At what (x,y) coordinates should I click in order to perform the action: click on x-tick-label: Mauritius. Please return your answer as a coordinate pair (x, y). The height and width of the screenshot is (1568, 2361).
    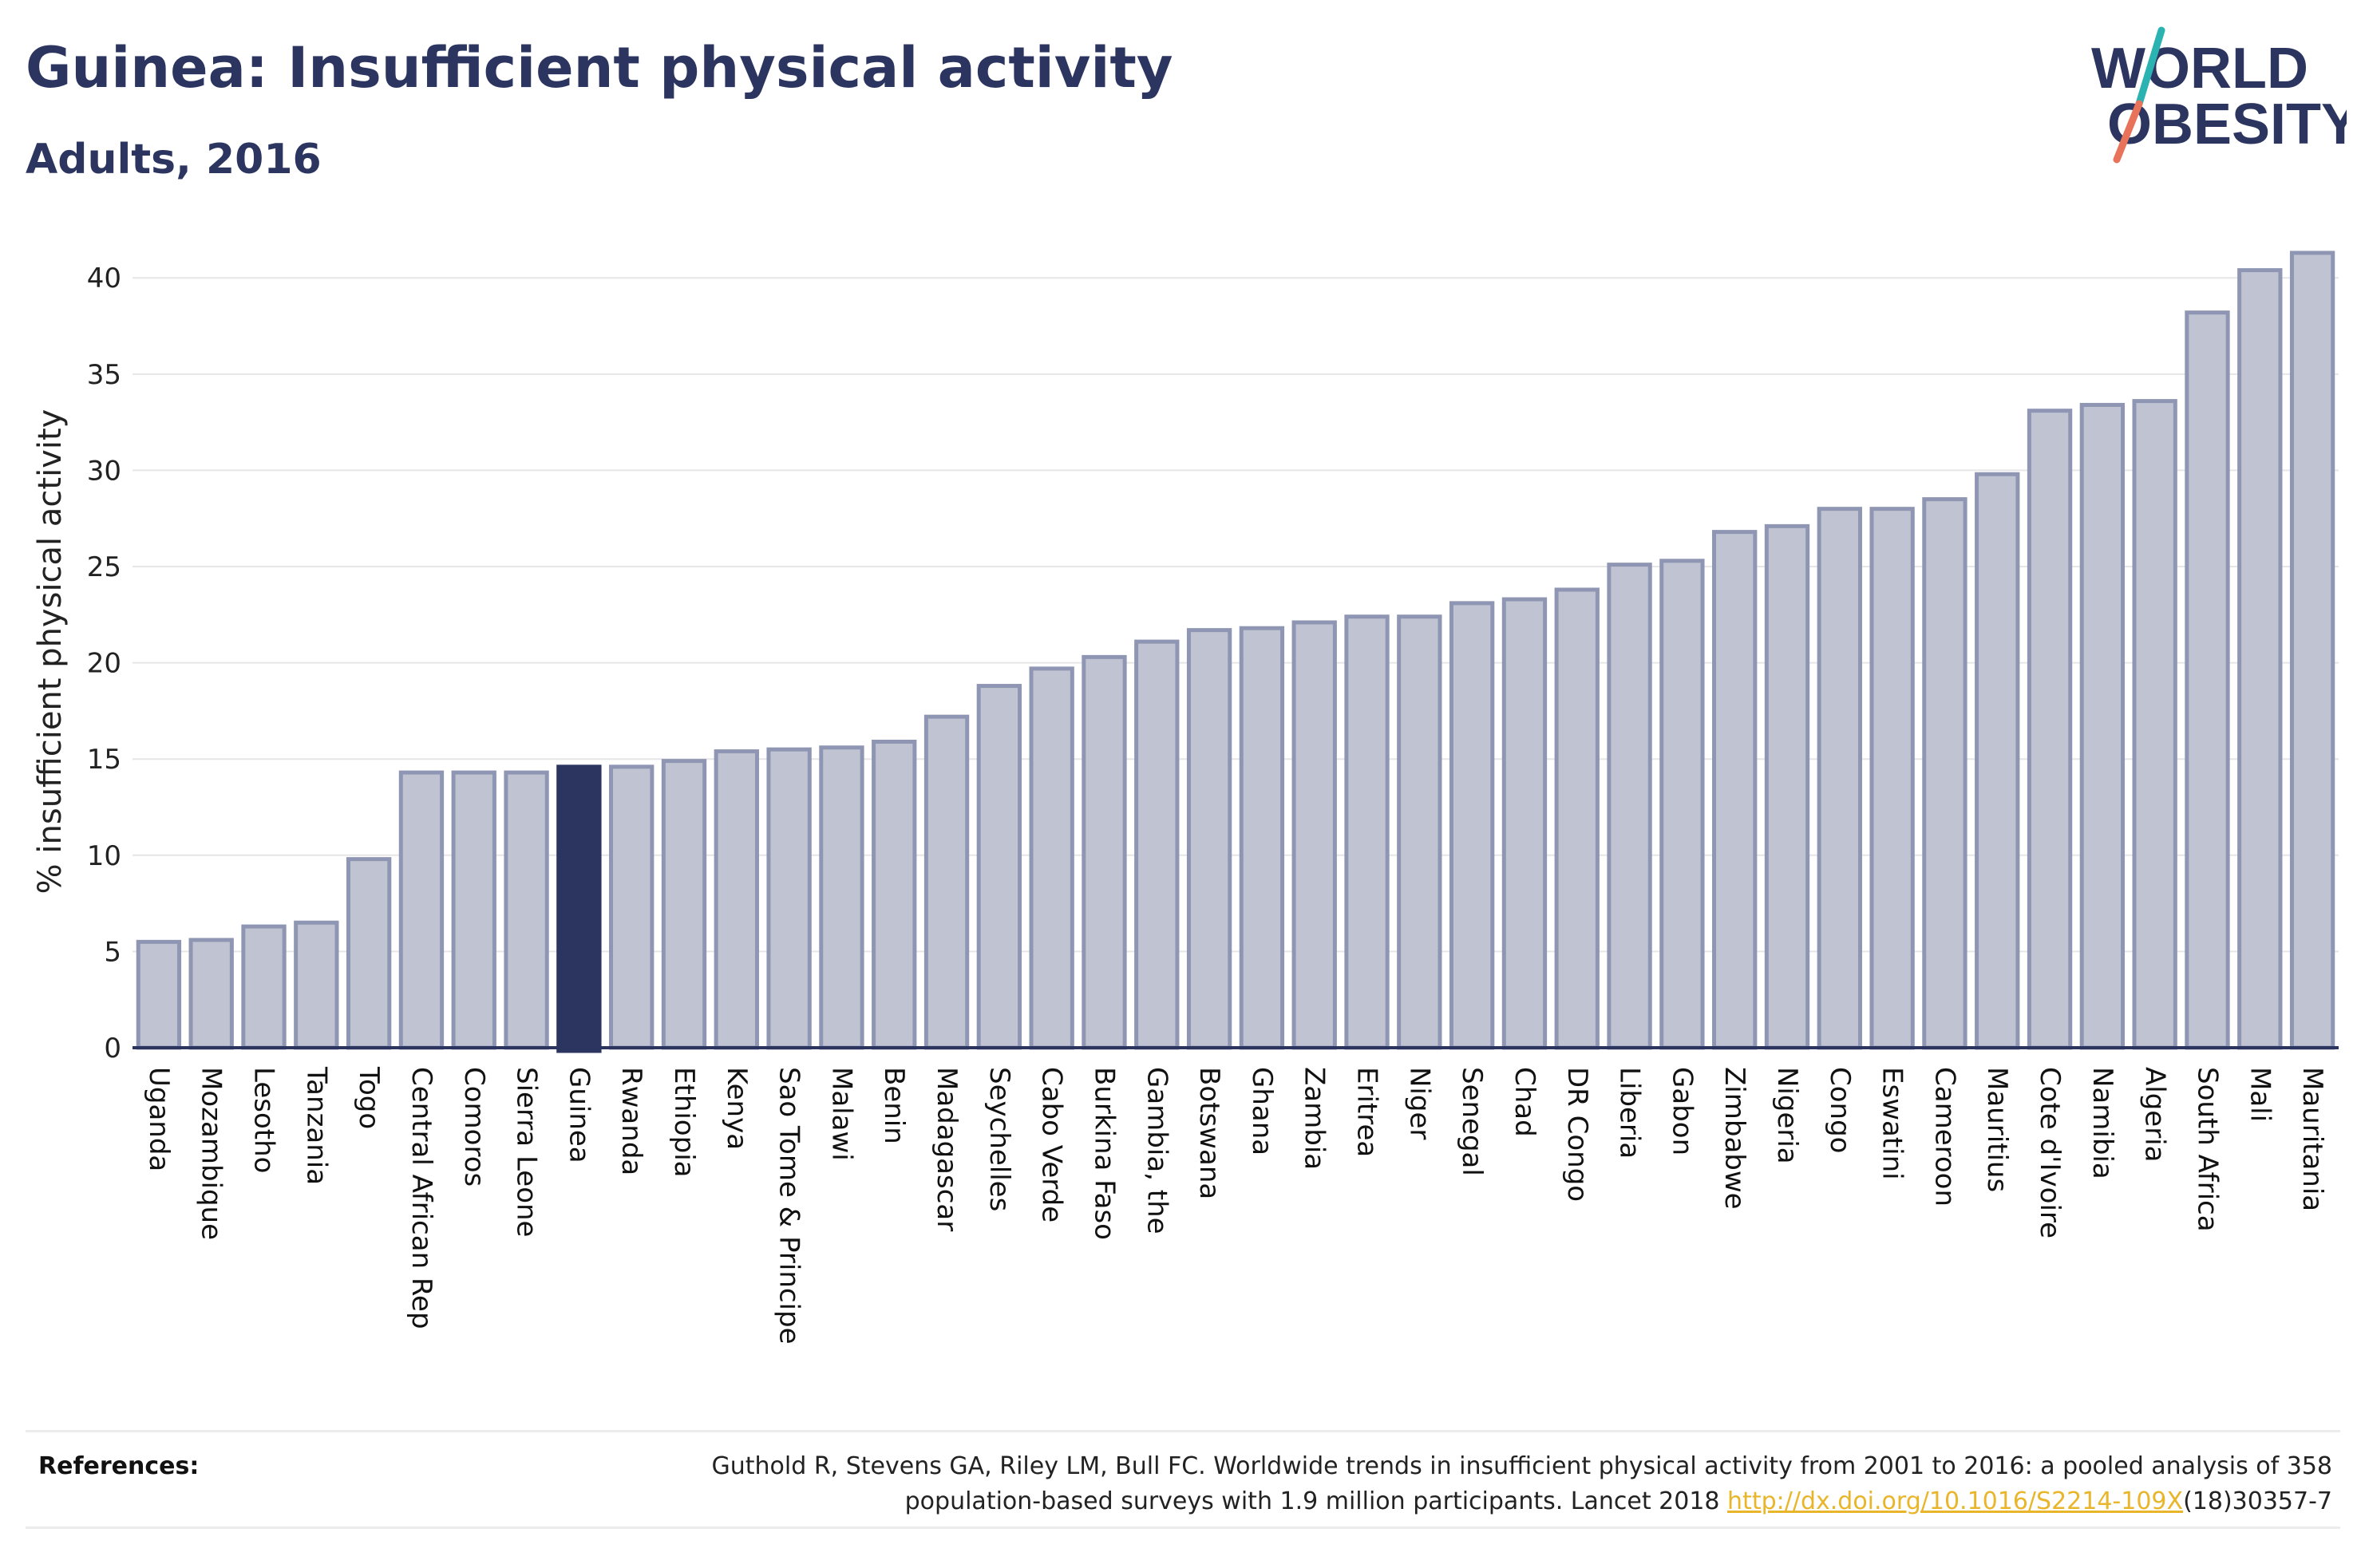
    Looking at the image, I should click on (1997, 1129).